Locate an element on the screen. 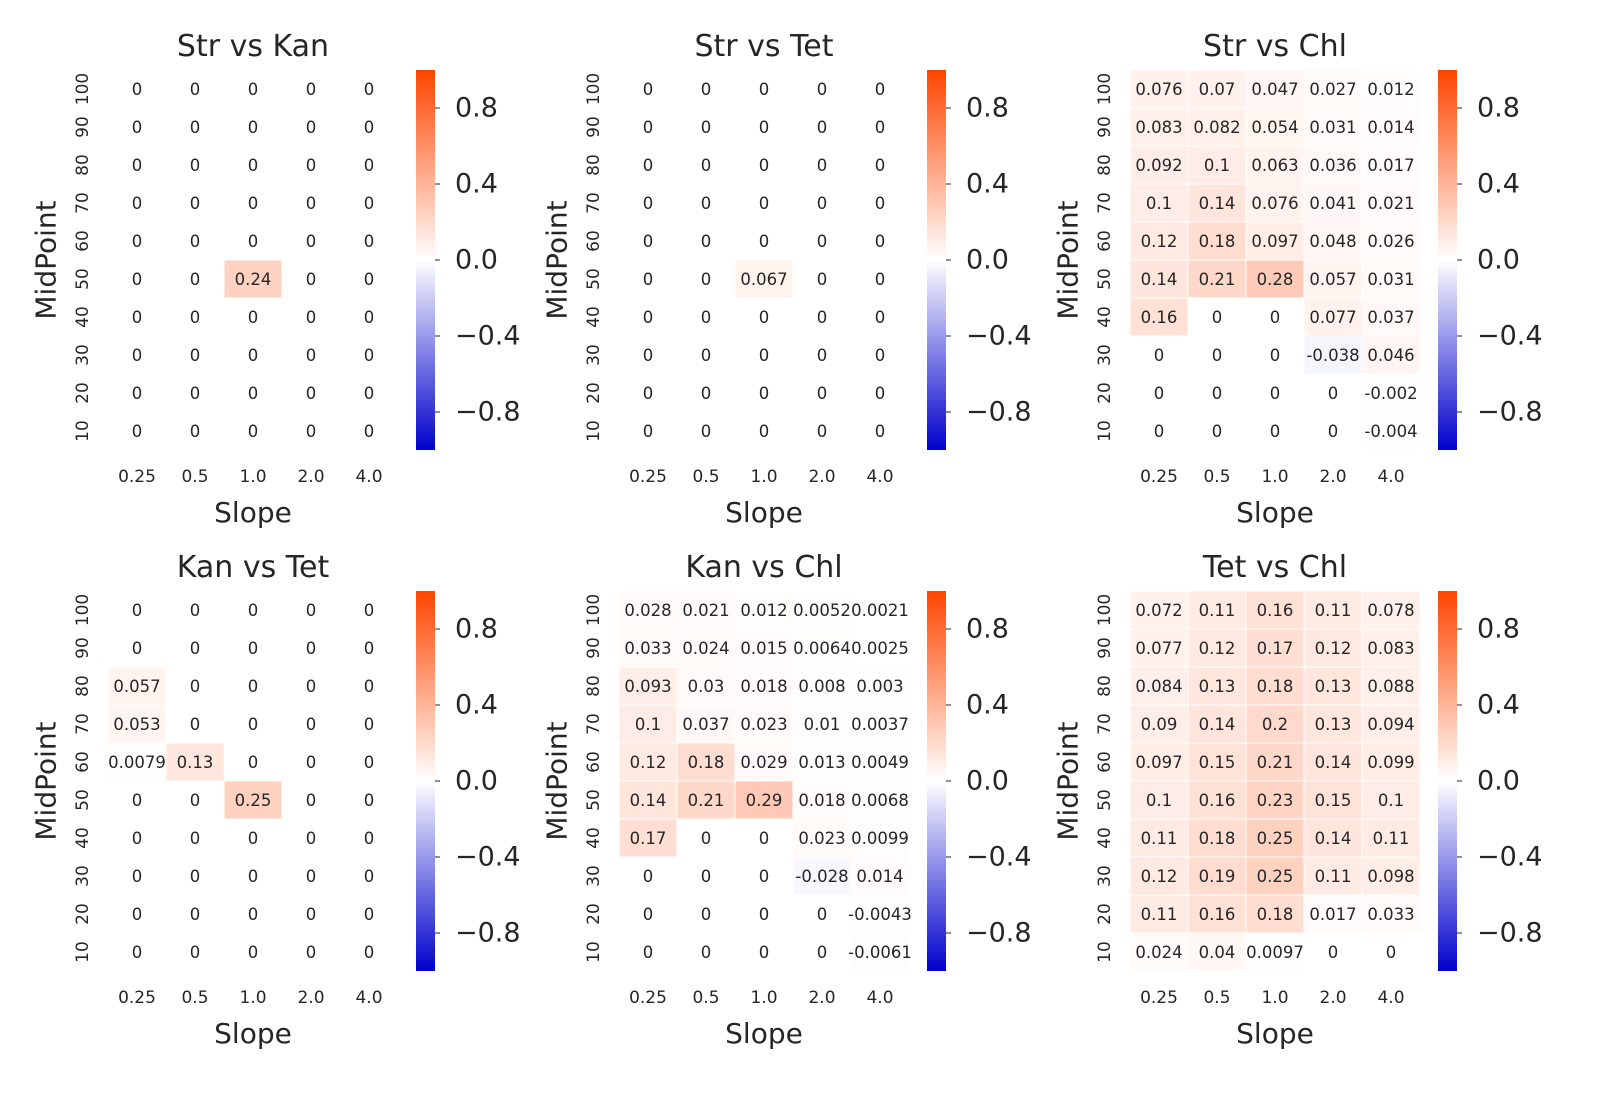  colorbar-tick-label: 0.4 is located at coordinates (987, 184).